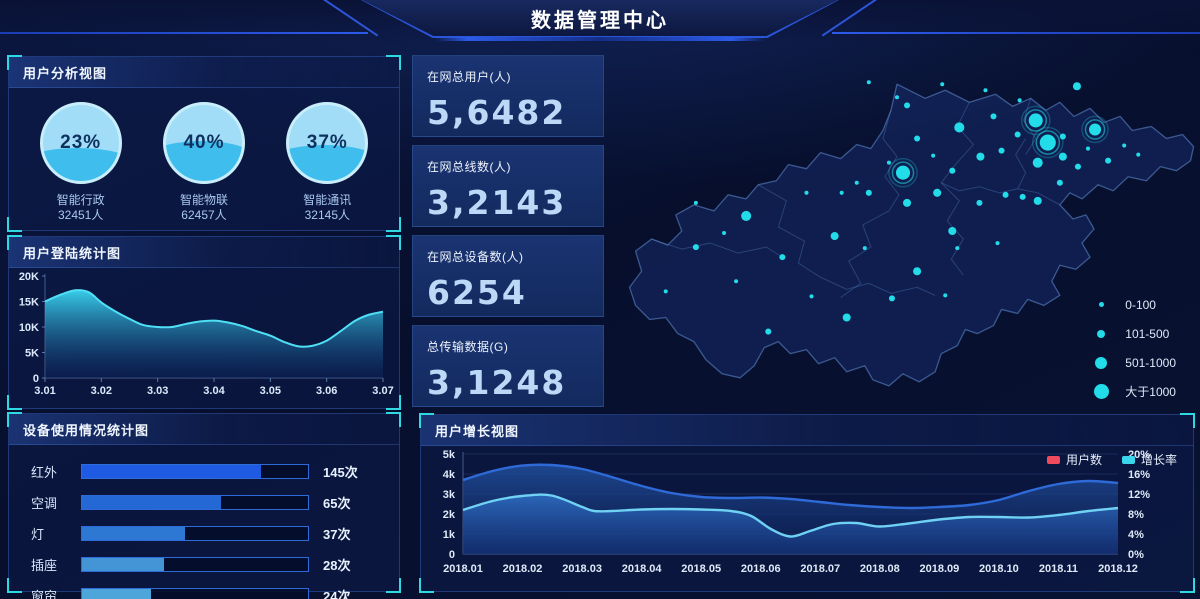 This screenshot has height=599, width=1200. Describe the element at coordinates (206, 471) in the screenshot. I see `device-row: 红外 145次` at that location.